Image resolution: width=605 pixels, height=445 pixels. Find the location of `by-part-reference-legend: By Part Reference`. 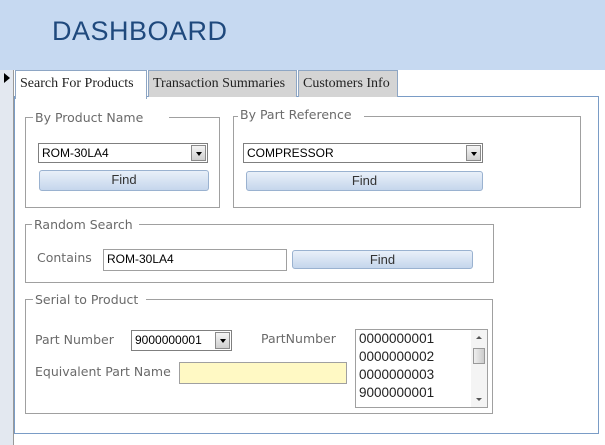

by-part-reference-legend: By Part Reference is located at coordinates (301, 114).